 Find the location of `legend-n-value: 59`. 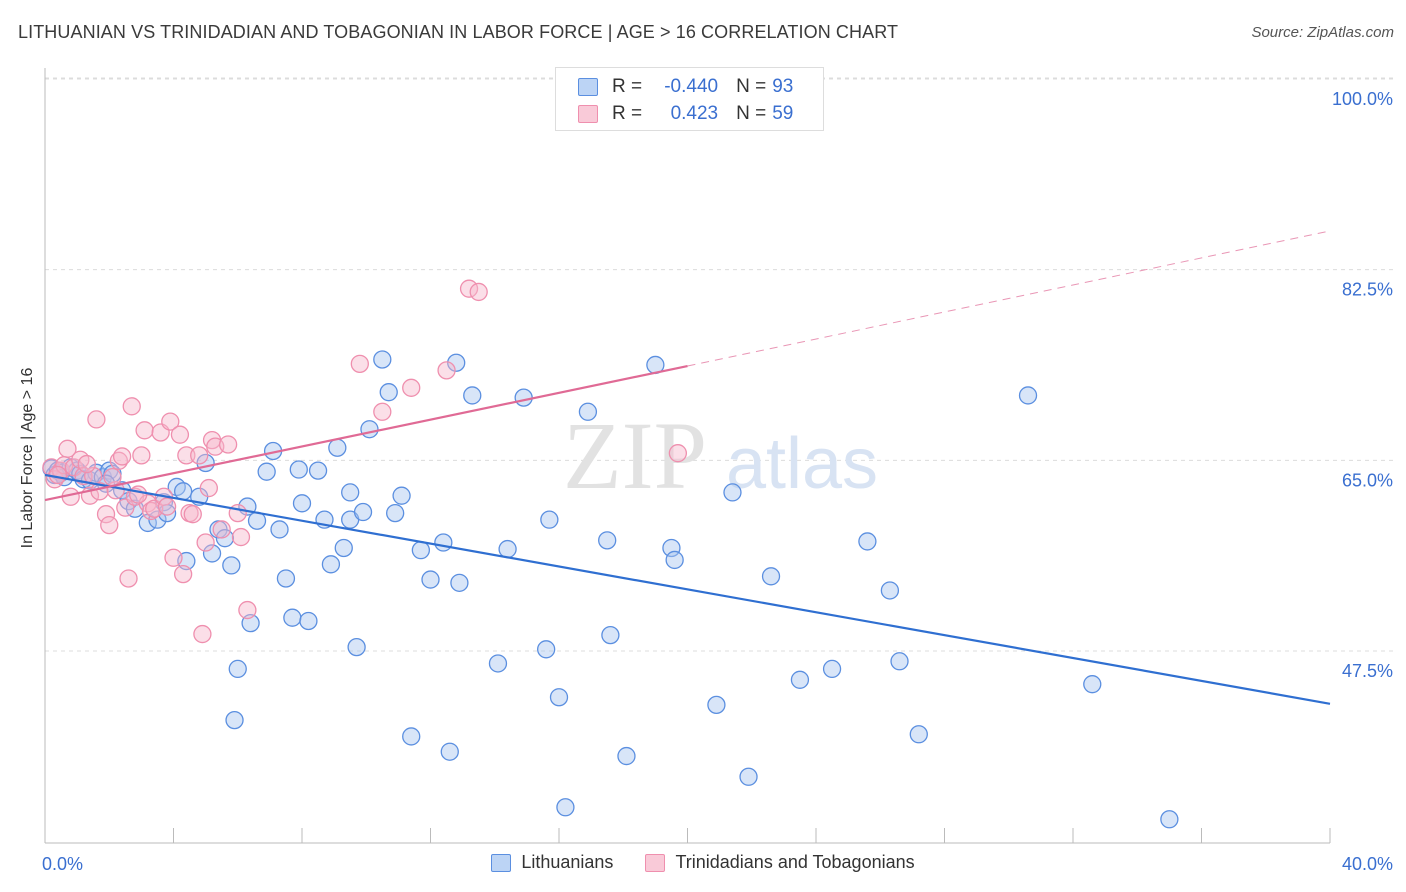

legend-n-value: 59 is located at coordinates (783, 113).